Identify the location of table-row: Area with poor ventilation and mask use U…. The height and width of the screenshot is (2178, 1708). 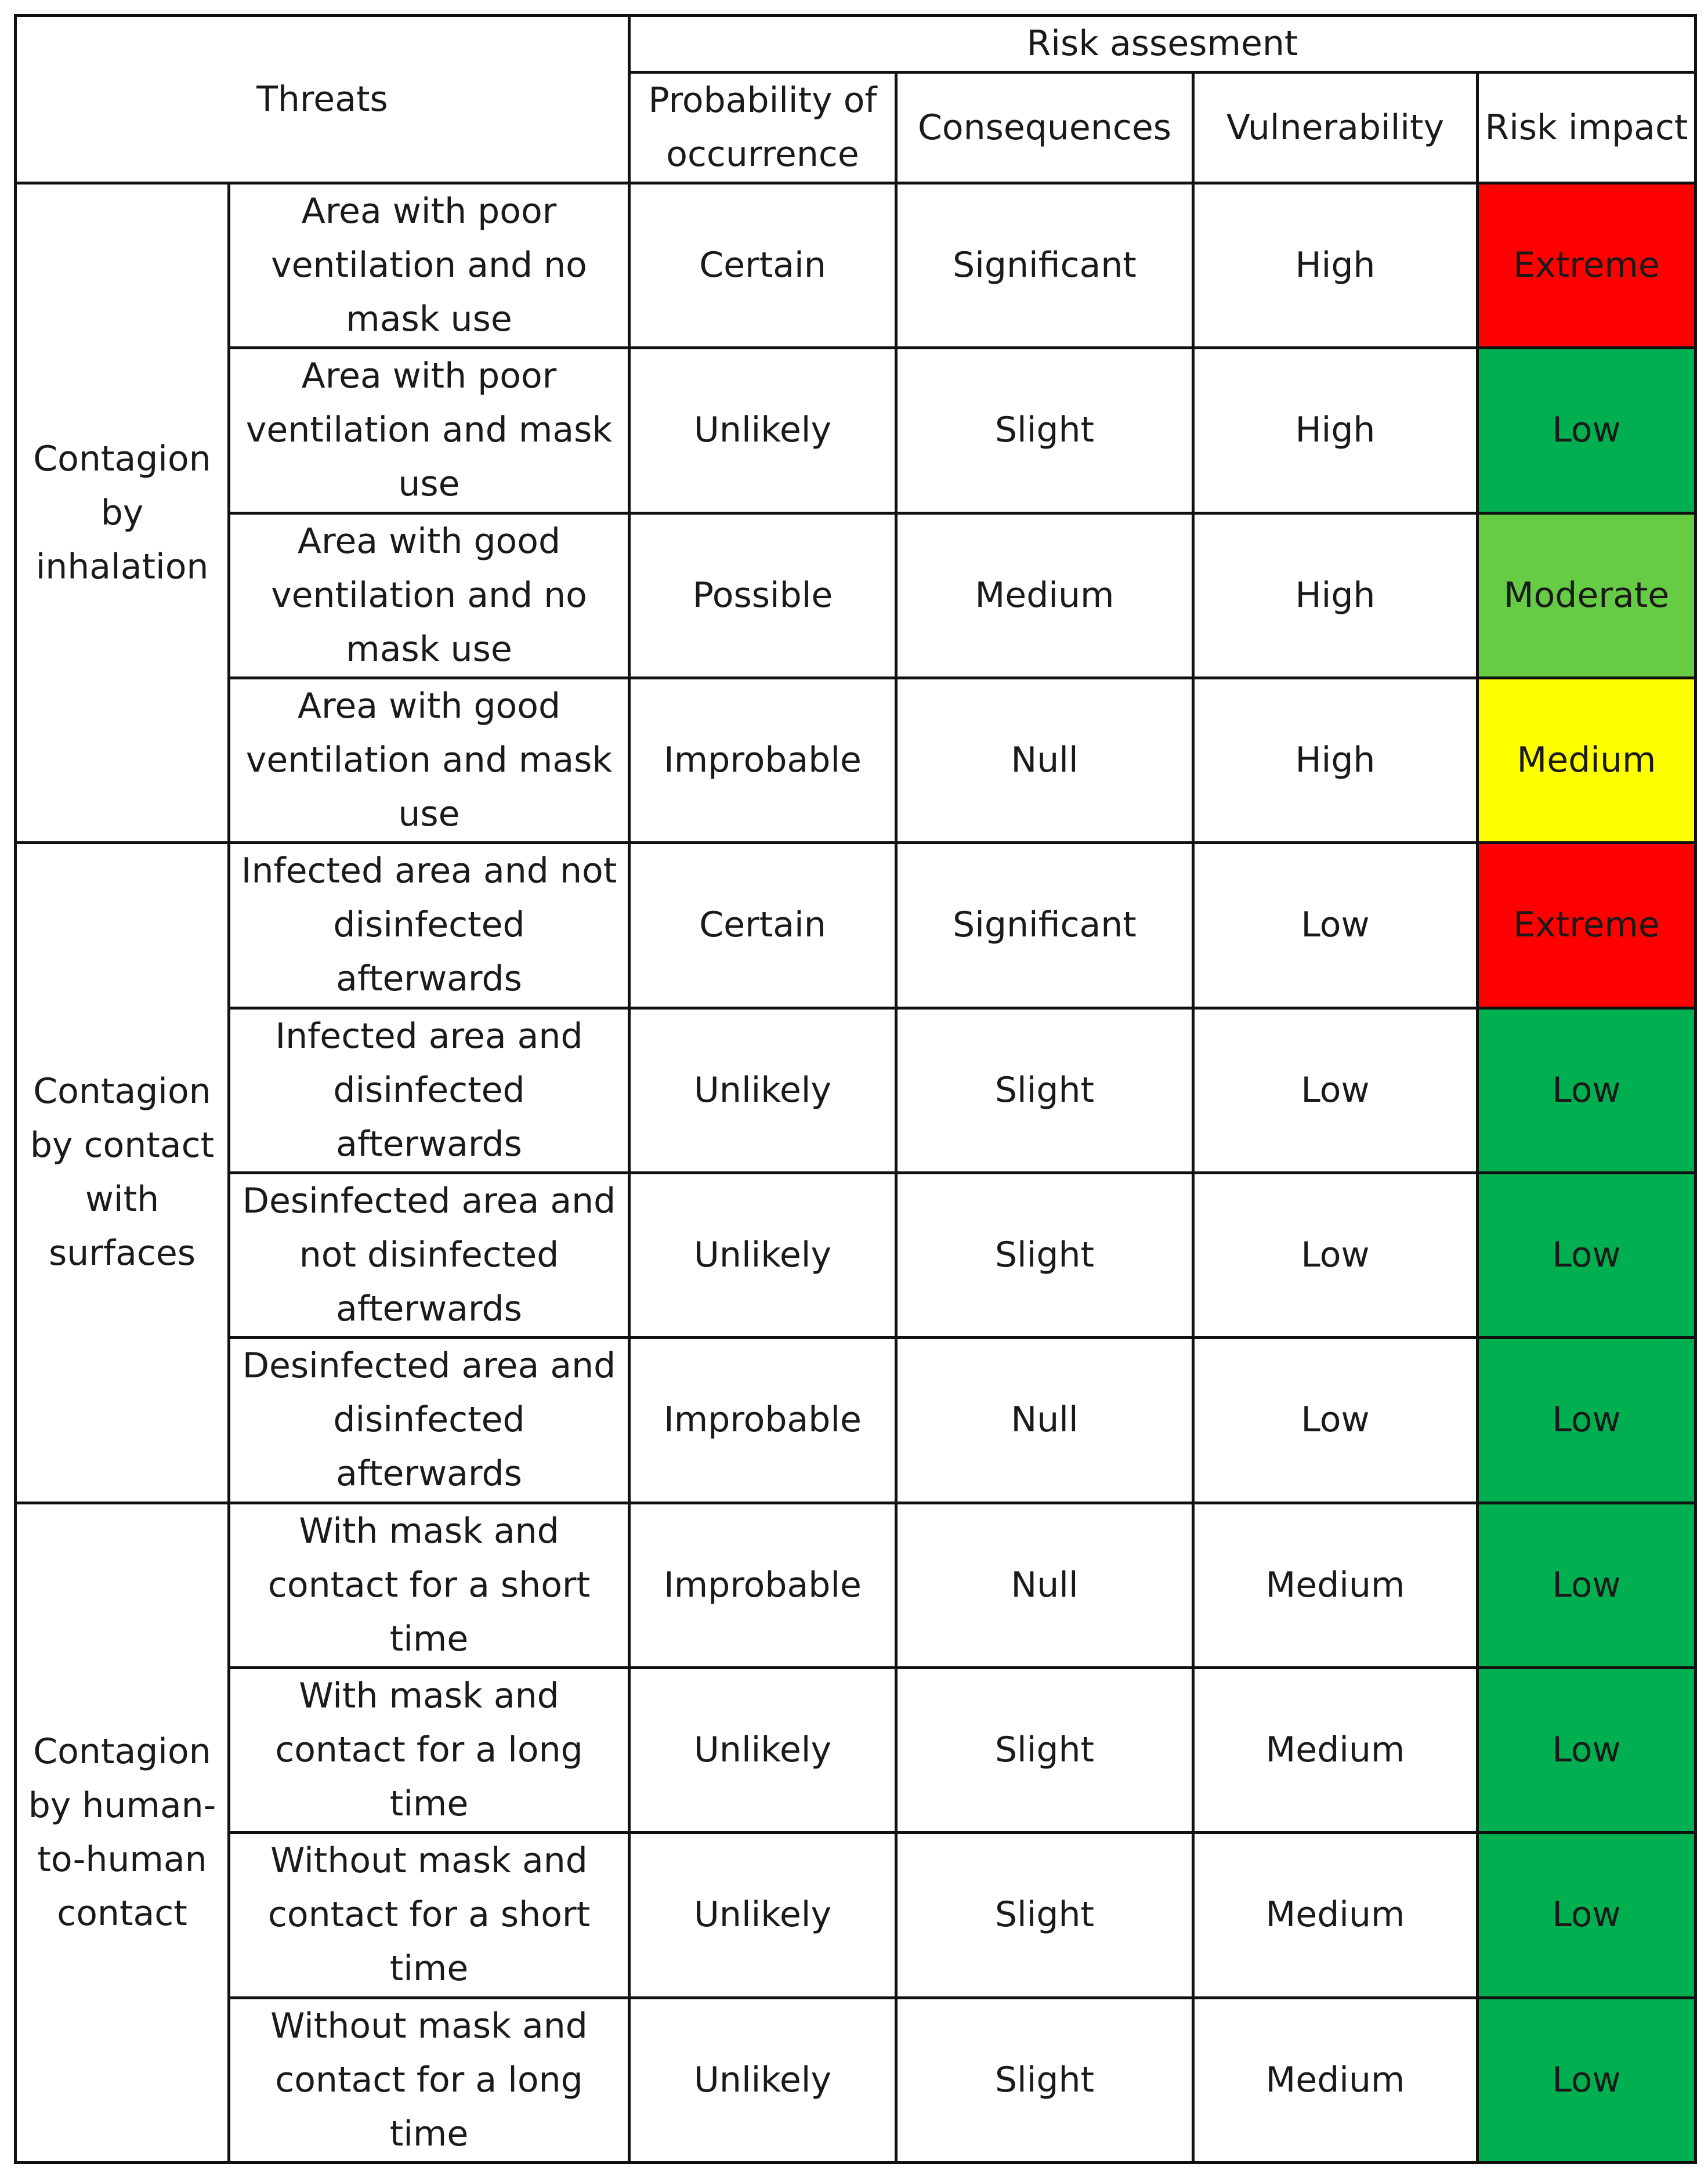
(856, 431).